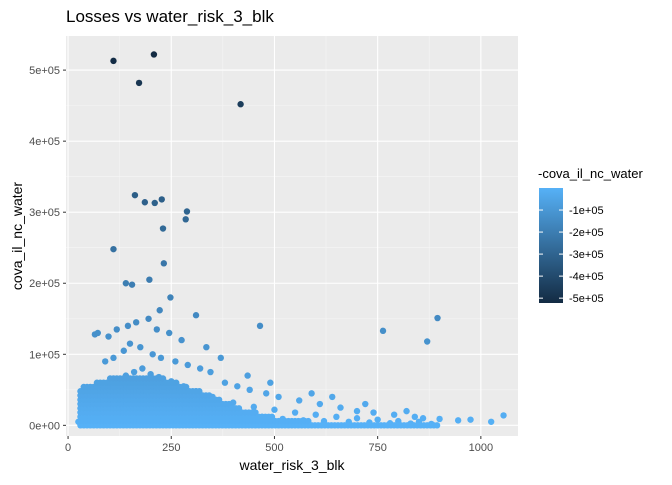 The height and width of the screenshot is (485, 672). Describe the element at coordinates (586, 233) in the screenshot. I see `legend-label: -2e+05` at that location.